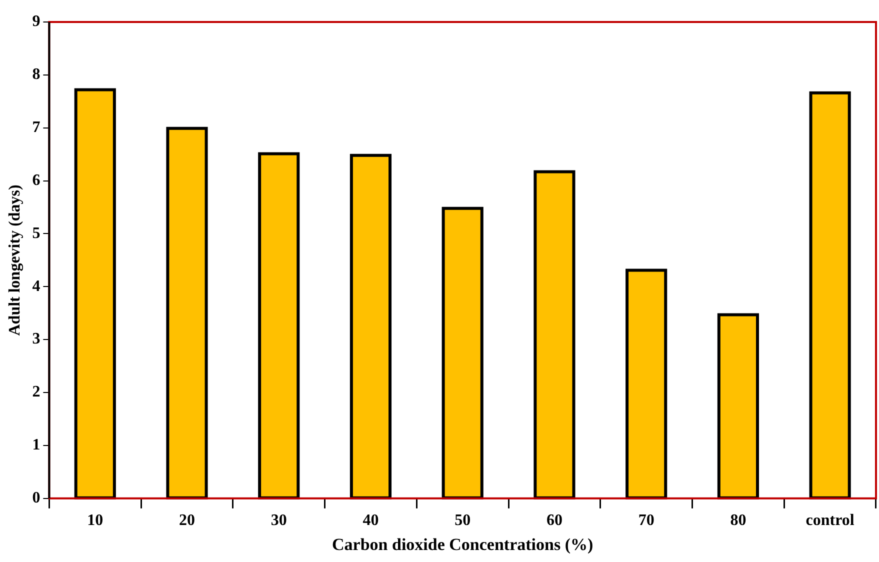  Describe the element at coordinates (554, 521) in the screenshot. I see `x-tick-label: 60` at that location.